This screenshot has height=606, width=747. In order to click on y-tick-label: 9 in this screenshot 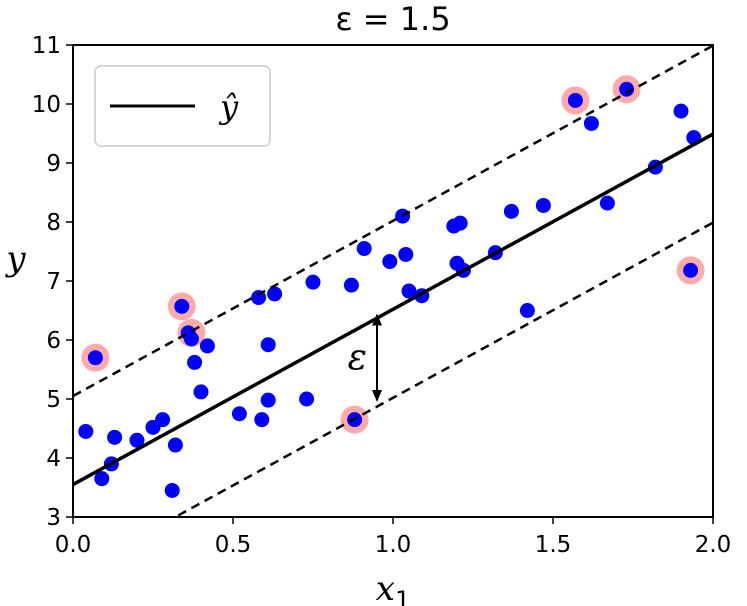, I will do `click(53, 164)`.